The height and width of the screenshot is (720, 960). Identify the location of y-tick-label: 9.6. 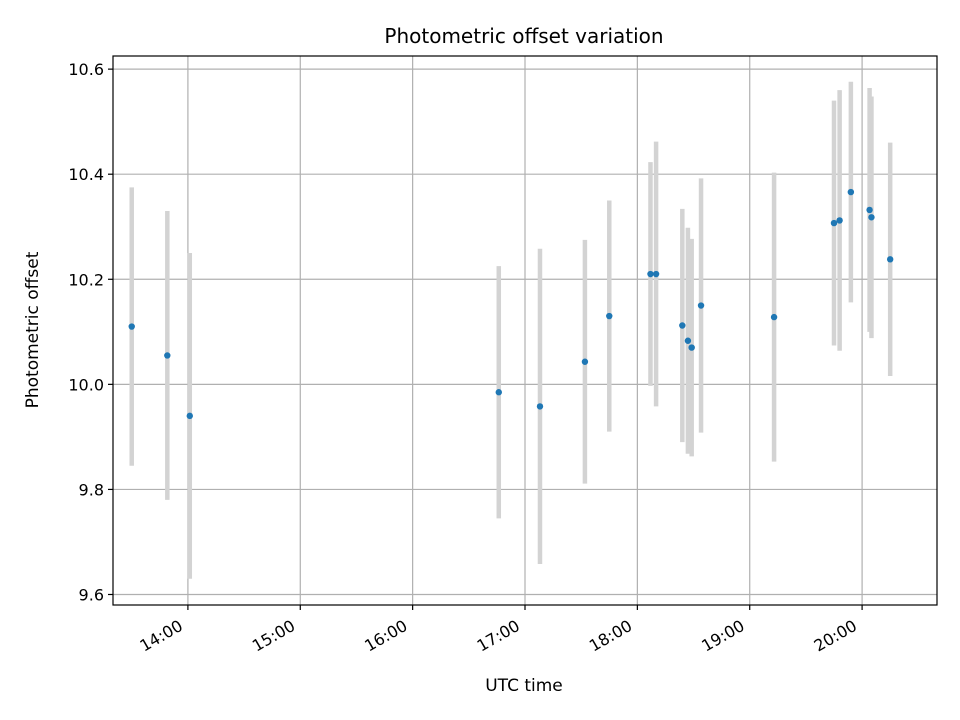
(91, 594).